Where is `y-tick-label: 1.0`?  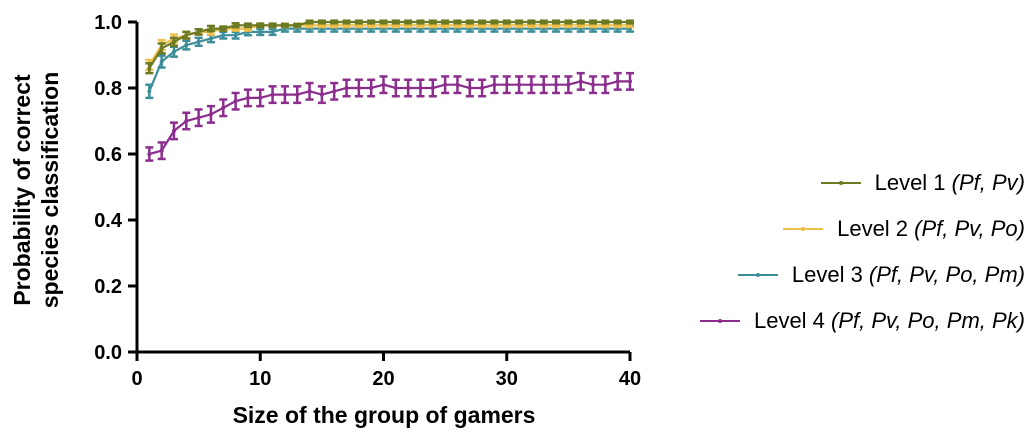
y-tick-label: 1.0 is located at coordinates (108, 23).